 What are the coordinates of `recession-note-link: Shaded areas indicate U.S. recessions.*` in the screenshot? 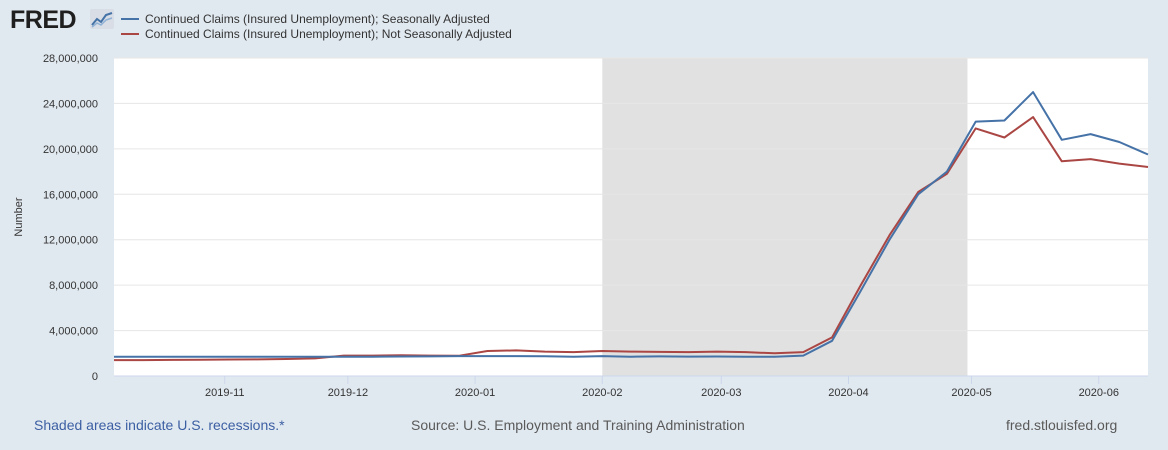 It's located at (159, 425).